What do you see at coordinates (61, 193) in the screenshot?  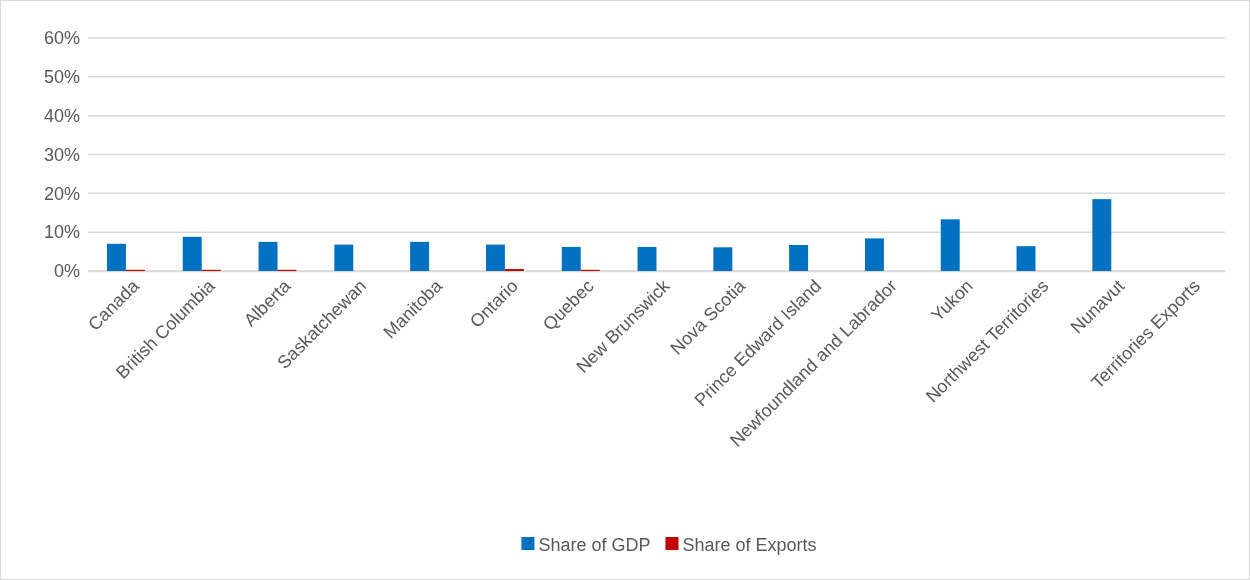 I see `y-tick-label: 20%` at bounding box center [61, 193].